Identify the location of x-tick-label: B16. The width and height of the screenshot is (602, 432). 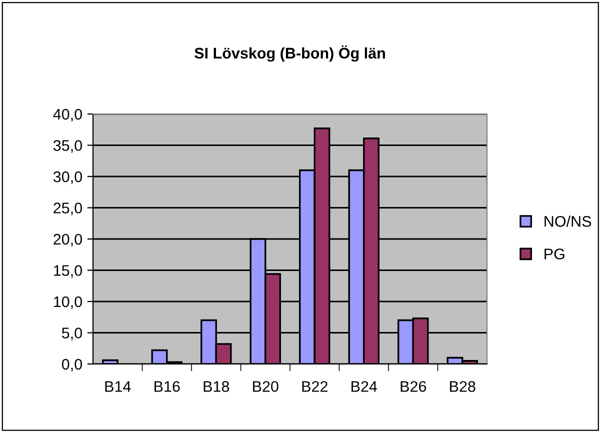
(167, 386).